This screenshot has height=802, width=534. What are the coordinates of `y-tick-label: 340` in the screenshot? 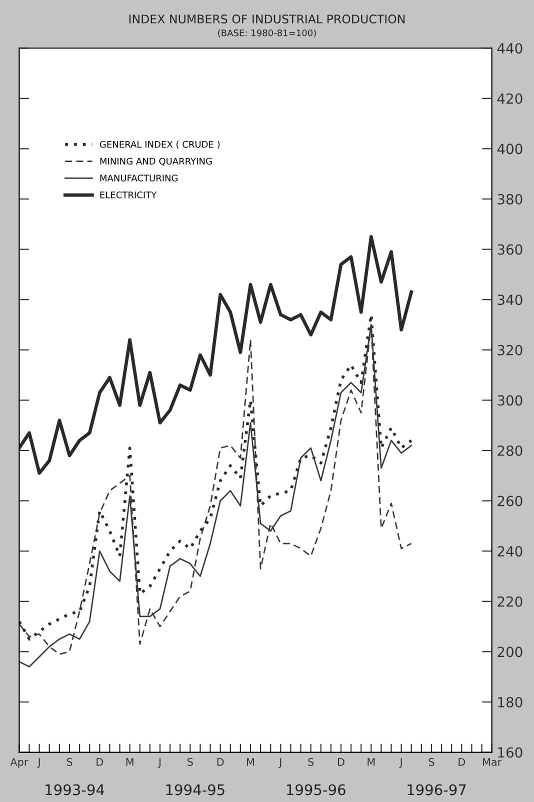 It's located at (510, 300).